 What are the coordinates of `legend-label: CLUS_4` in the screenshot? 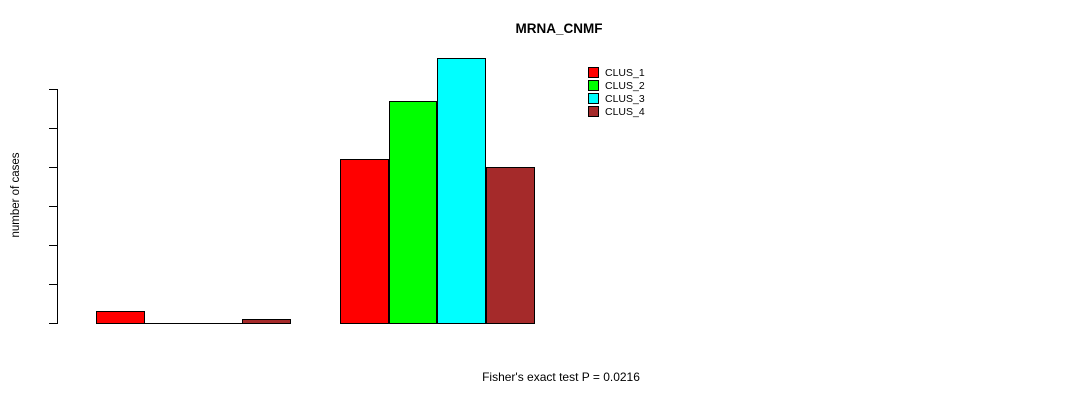 It's located at (625, 111).